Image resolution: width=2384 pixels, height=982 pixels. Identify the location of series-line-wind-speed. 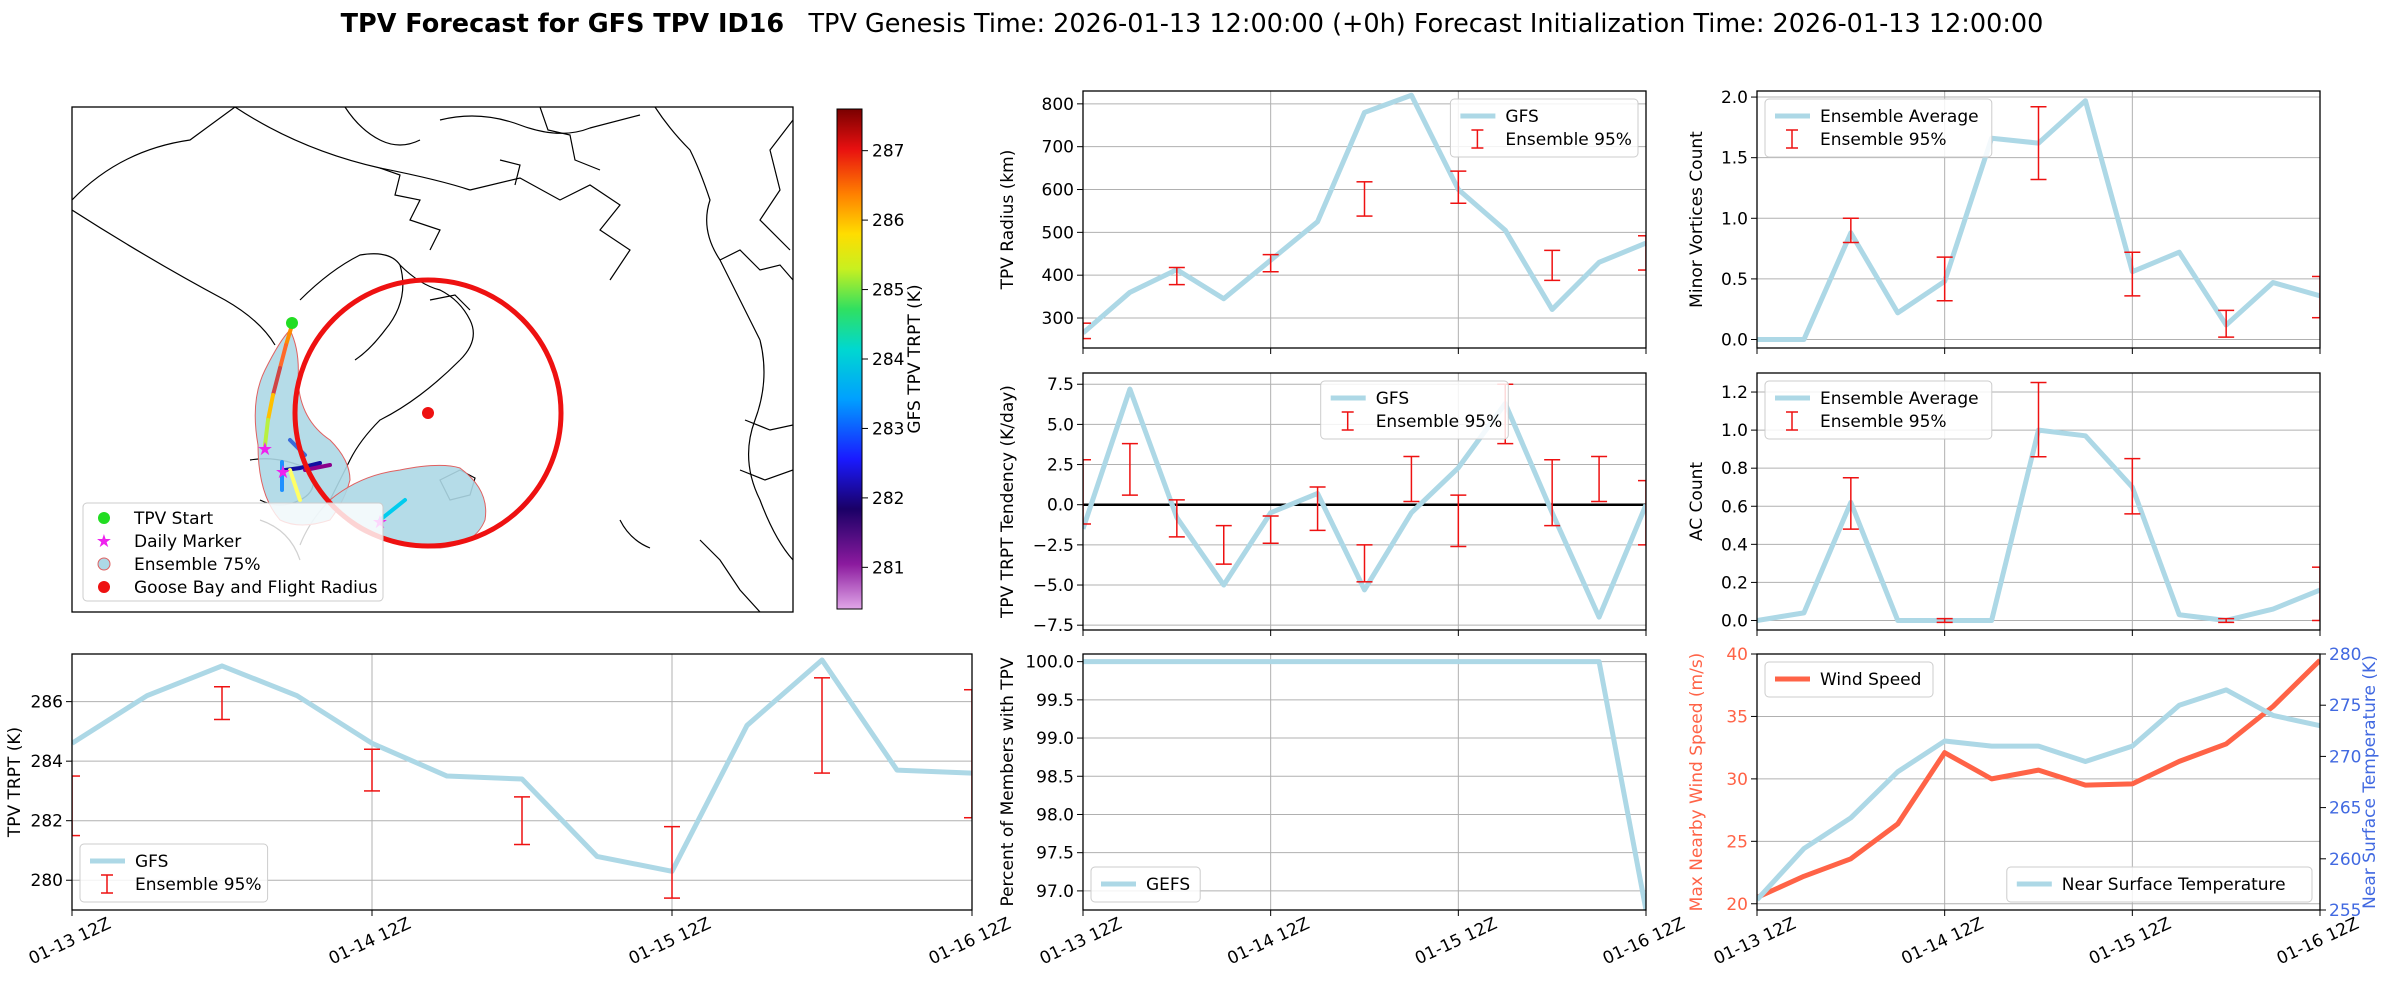
(2038, 779).